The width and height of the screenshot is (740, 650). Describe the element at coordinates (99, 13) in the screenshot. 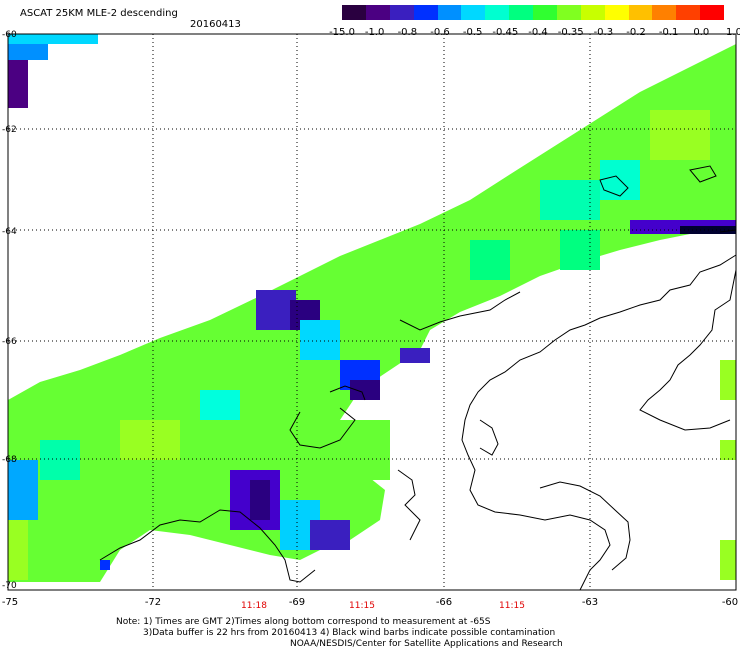

I see `map-title: ASCAT 25KM MLE-2 descending` at that location.